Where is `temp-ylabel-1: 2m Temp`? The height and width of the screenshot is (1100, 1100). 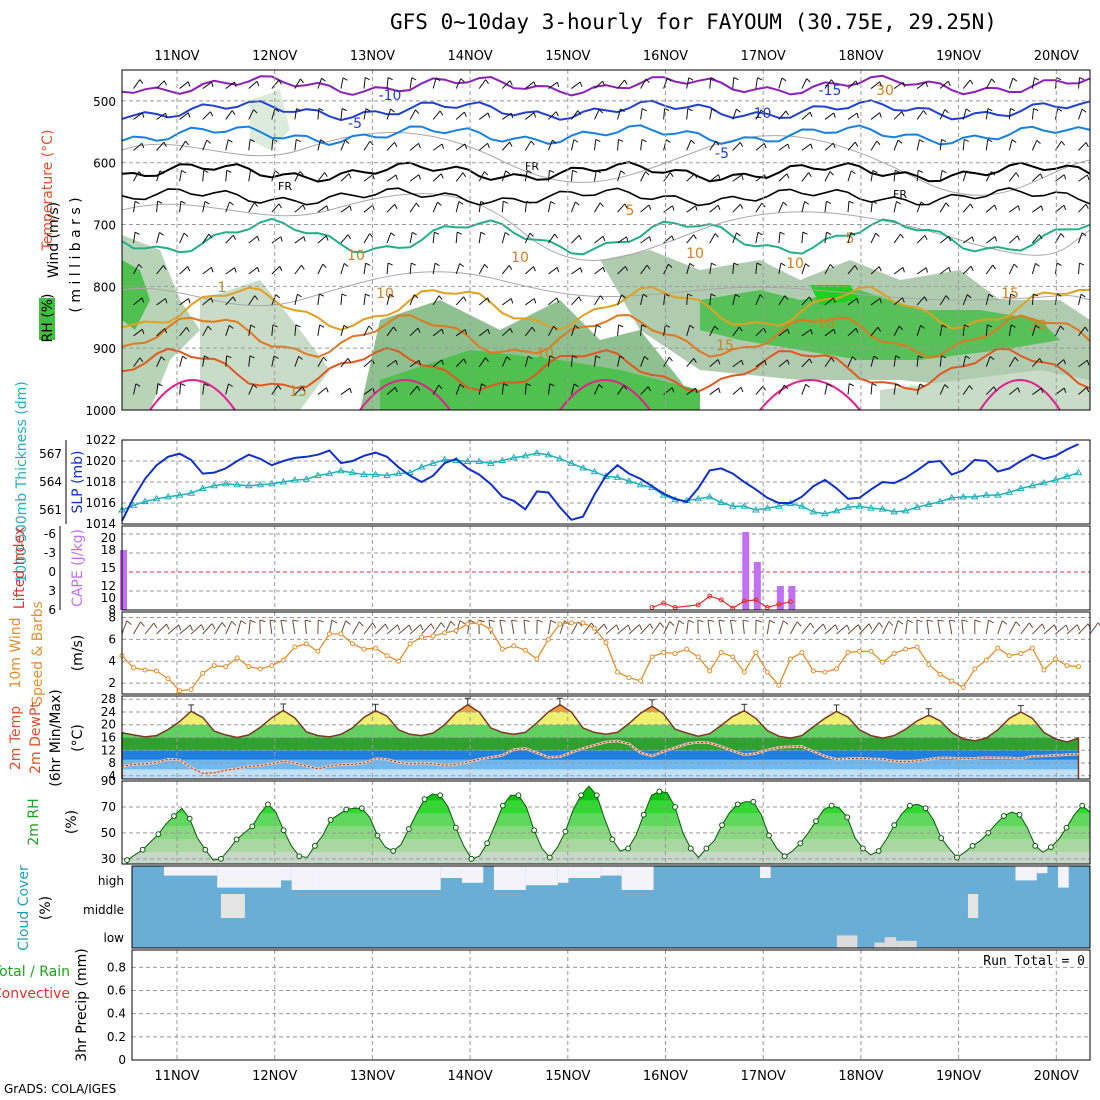
temp-ylabel-1: 2m Temp is located at coordinates (16, 738).